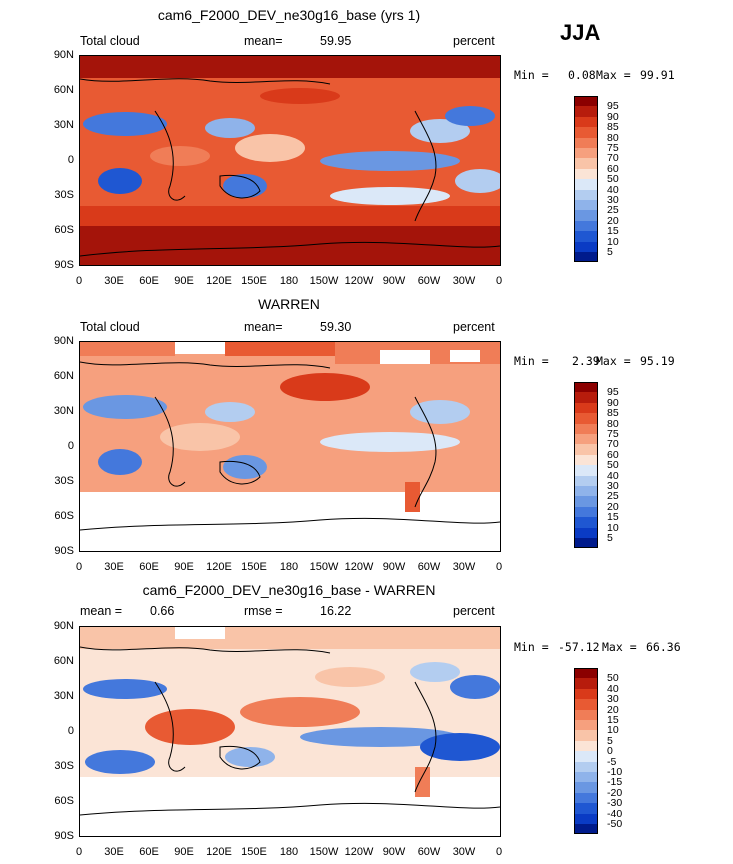 The height and width of the screenshot is (864, 733). I want to click on colorbar-level-label: 75, so click(613, 148).